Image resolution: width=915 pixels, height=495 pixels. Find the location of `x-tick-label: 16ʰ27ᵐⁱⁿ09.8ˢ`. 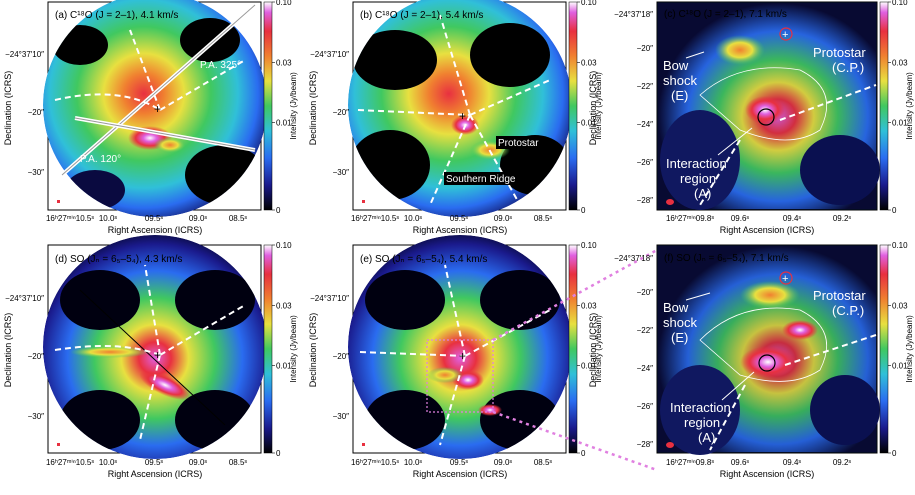

x-tick-label: 16ʰ27ᵐⁱⁿ09.8ˢ is located at coordinates (690, 462).